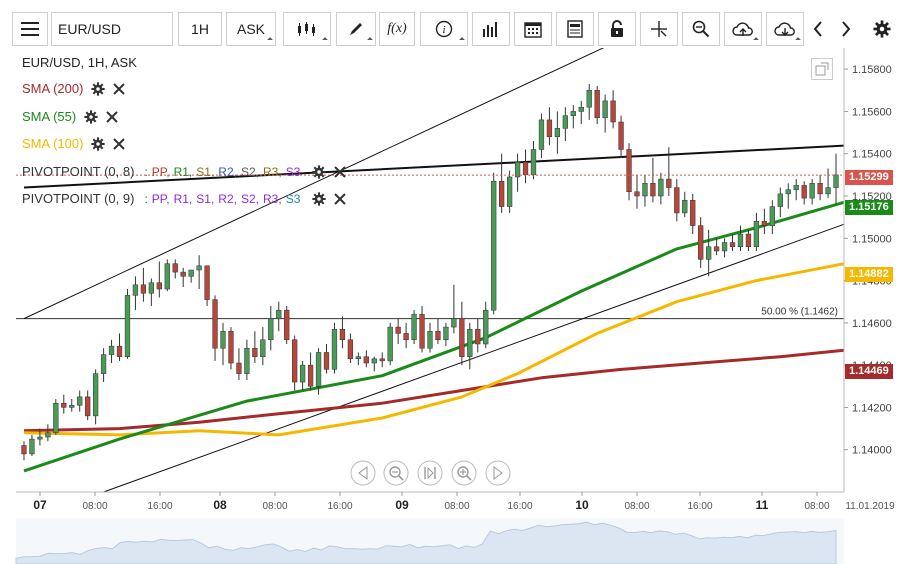 The width and height of the screenshot is (908, 564). I want to click on x-tick-label: 07, so click(40, 505).